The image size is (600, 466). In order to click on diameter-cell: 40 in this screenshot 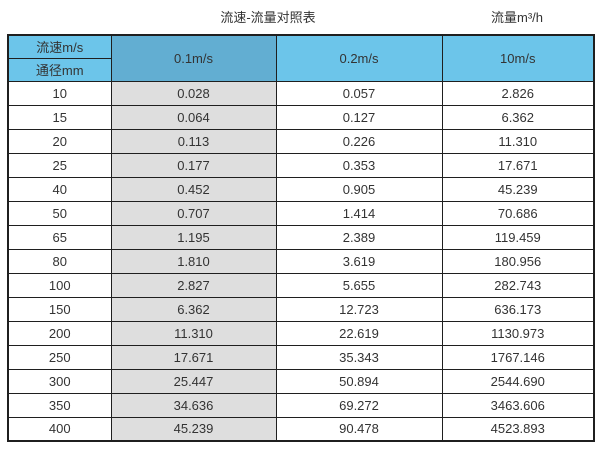, I will do `click(59, 189)`.